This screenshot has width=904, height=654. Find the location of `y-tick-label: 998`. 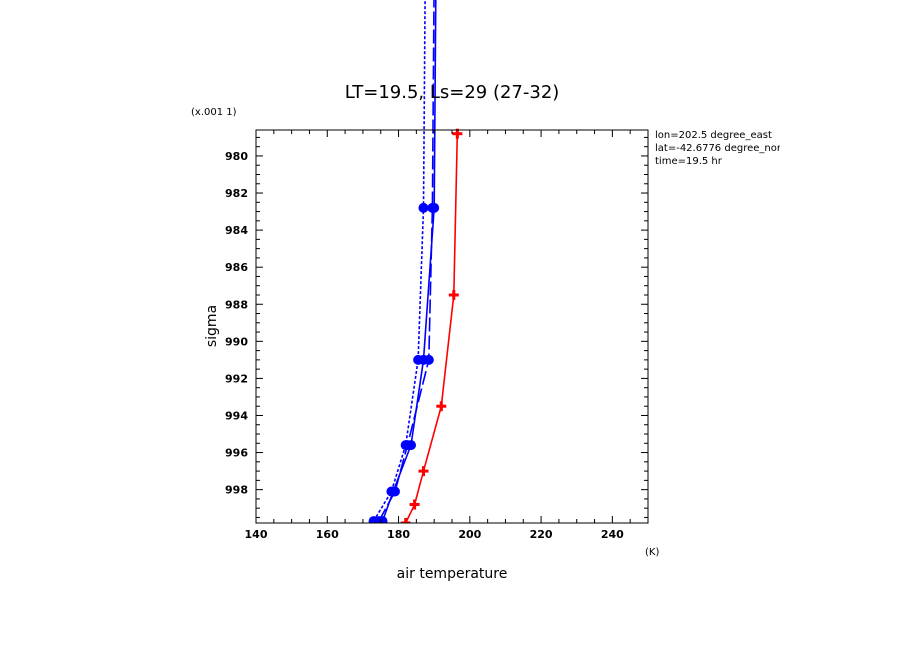

y-tick-label: 998 is located at coordinates (236, 490).